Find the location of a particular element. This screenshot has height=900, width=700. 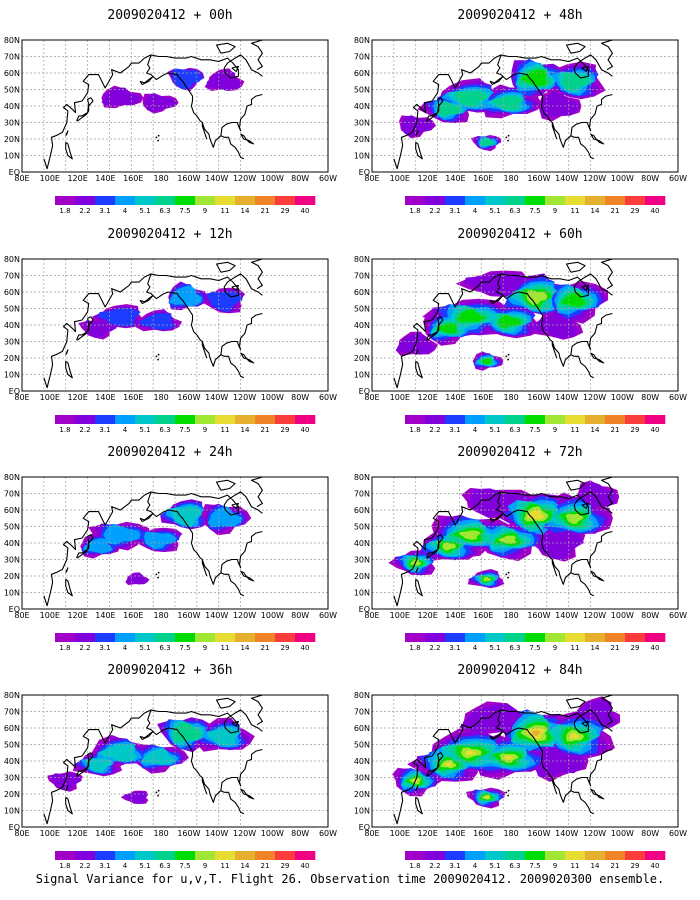

colorbar-label: 4 is located at coordinates (475, 865).